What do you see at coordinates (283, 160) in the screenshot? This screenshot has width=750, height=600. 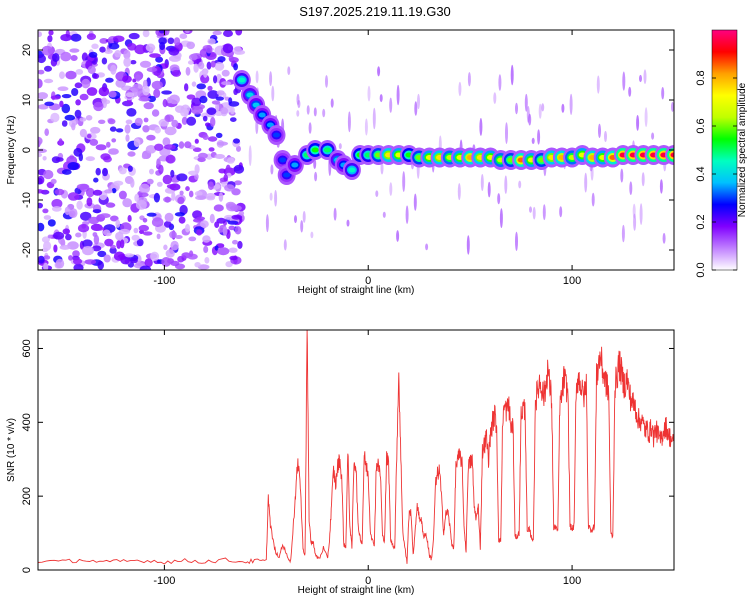 I see `spectrogram-ridge-blob` at bounding box center [283, 160].